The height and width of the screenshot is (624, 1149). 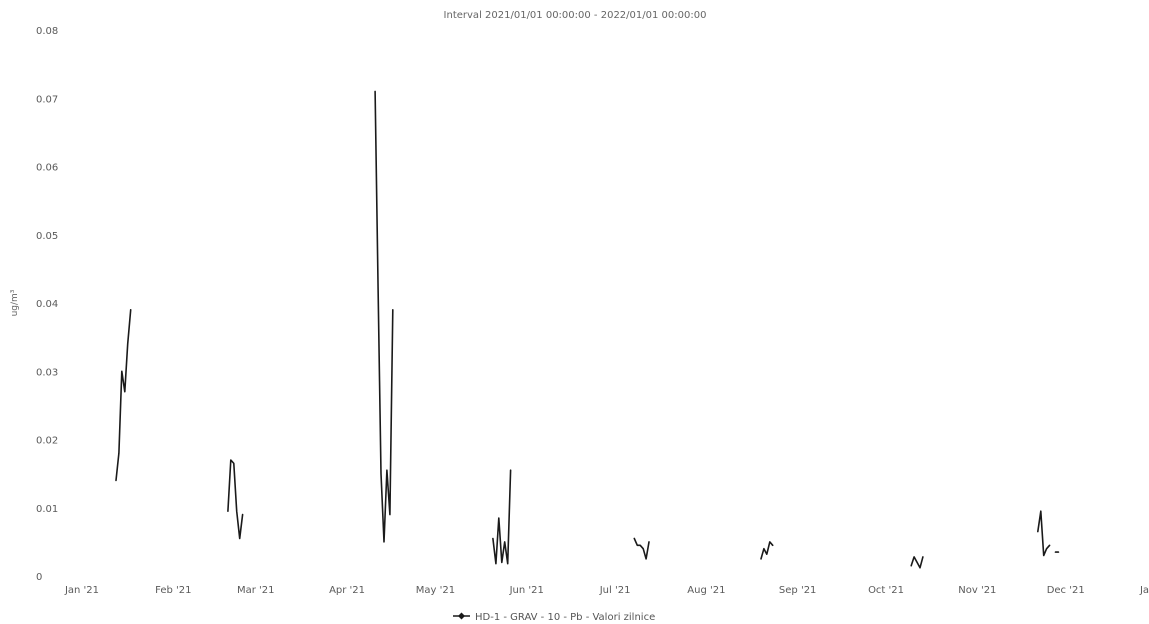 I want to click on y-tick-label: 0.08, so click(x=47, y=31).